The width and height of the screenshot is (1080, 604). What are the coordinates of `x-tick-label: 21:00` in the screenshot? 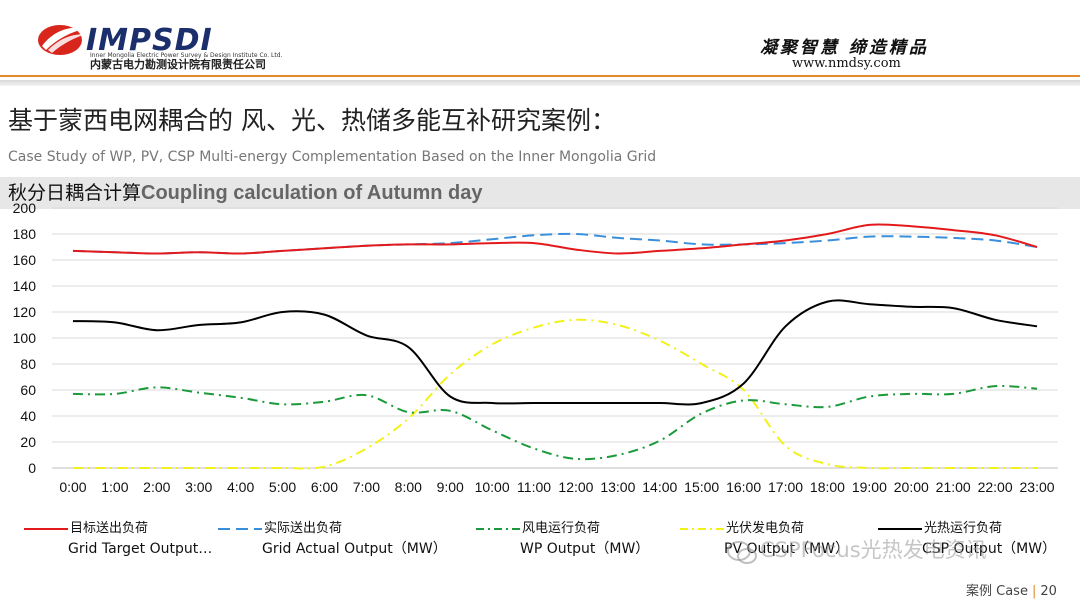 It's located at (953, 487).